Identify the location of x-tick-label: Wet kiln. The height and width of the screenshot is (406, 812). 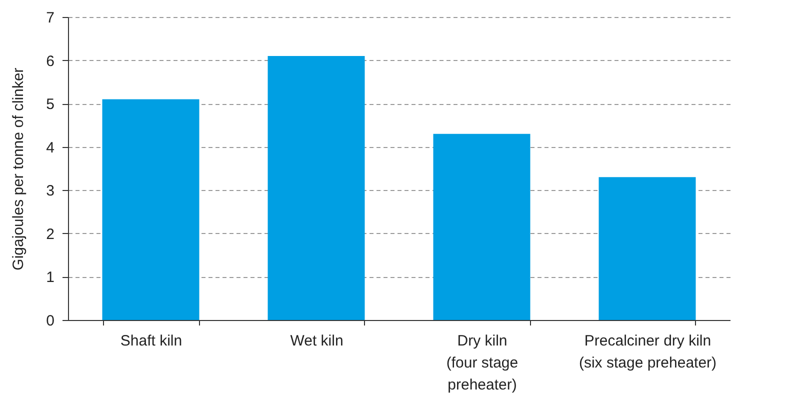
(317, 341).